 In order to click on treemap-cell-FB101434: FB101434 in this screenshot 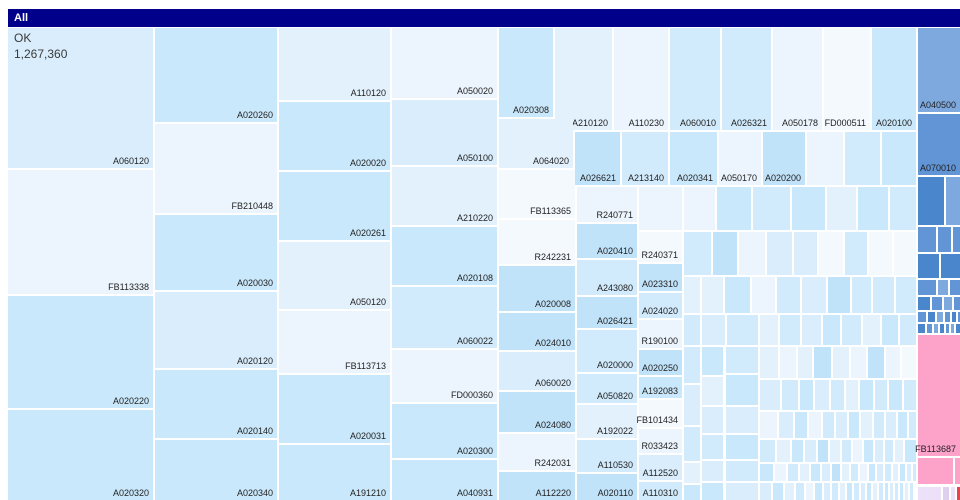, I will do `click(659, 413)`.